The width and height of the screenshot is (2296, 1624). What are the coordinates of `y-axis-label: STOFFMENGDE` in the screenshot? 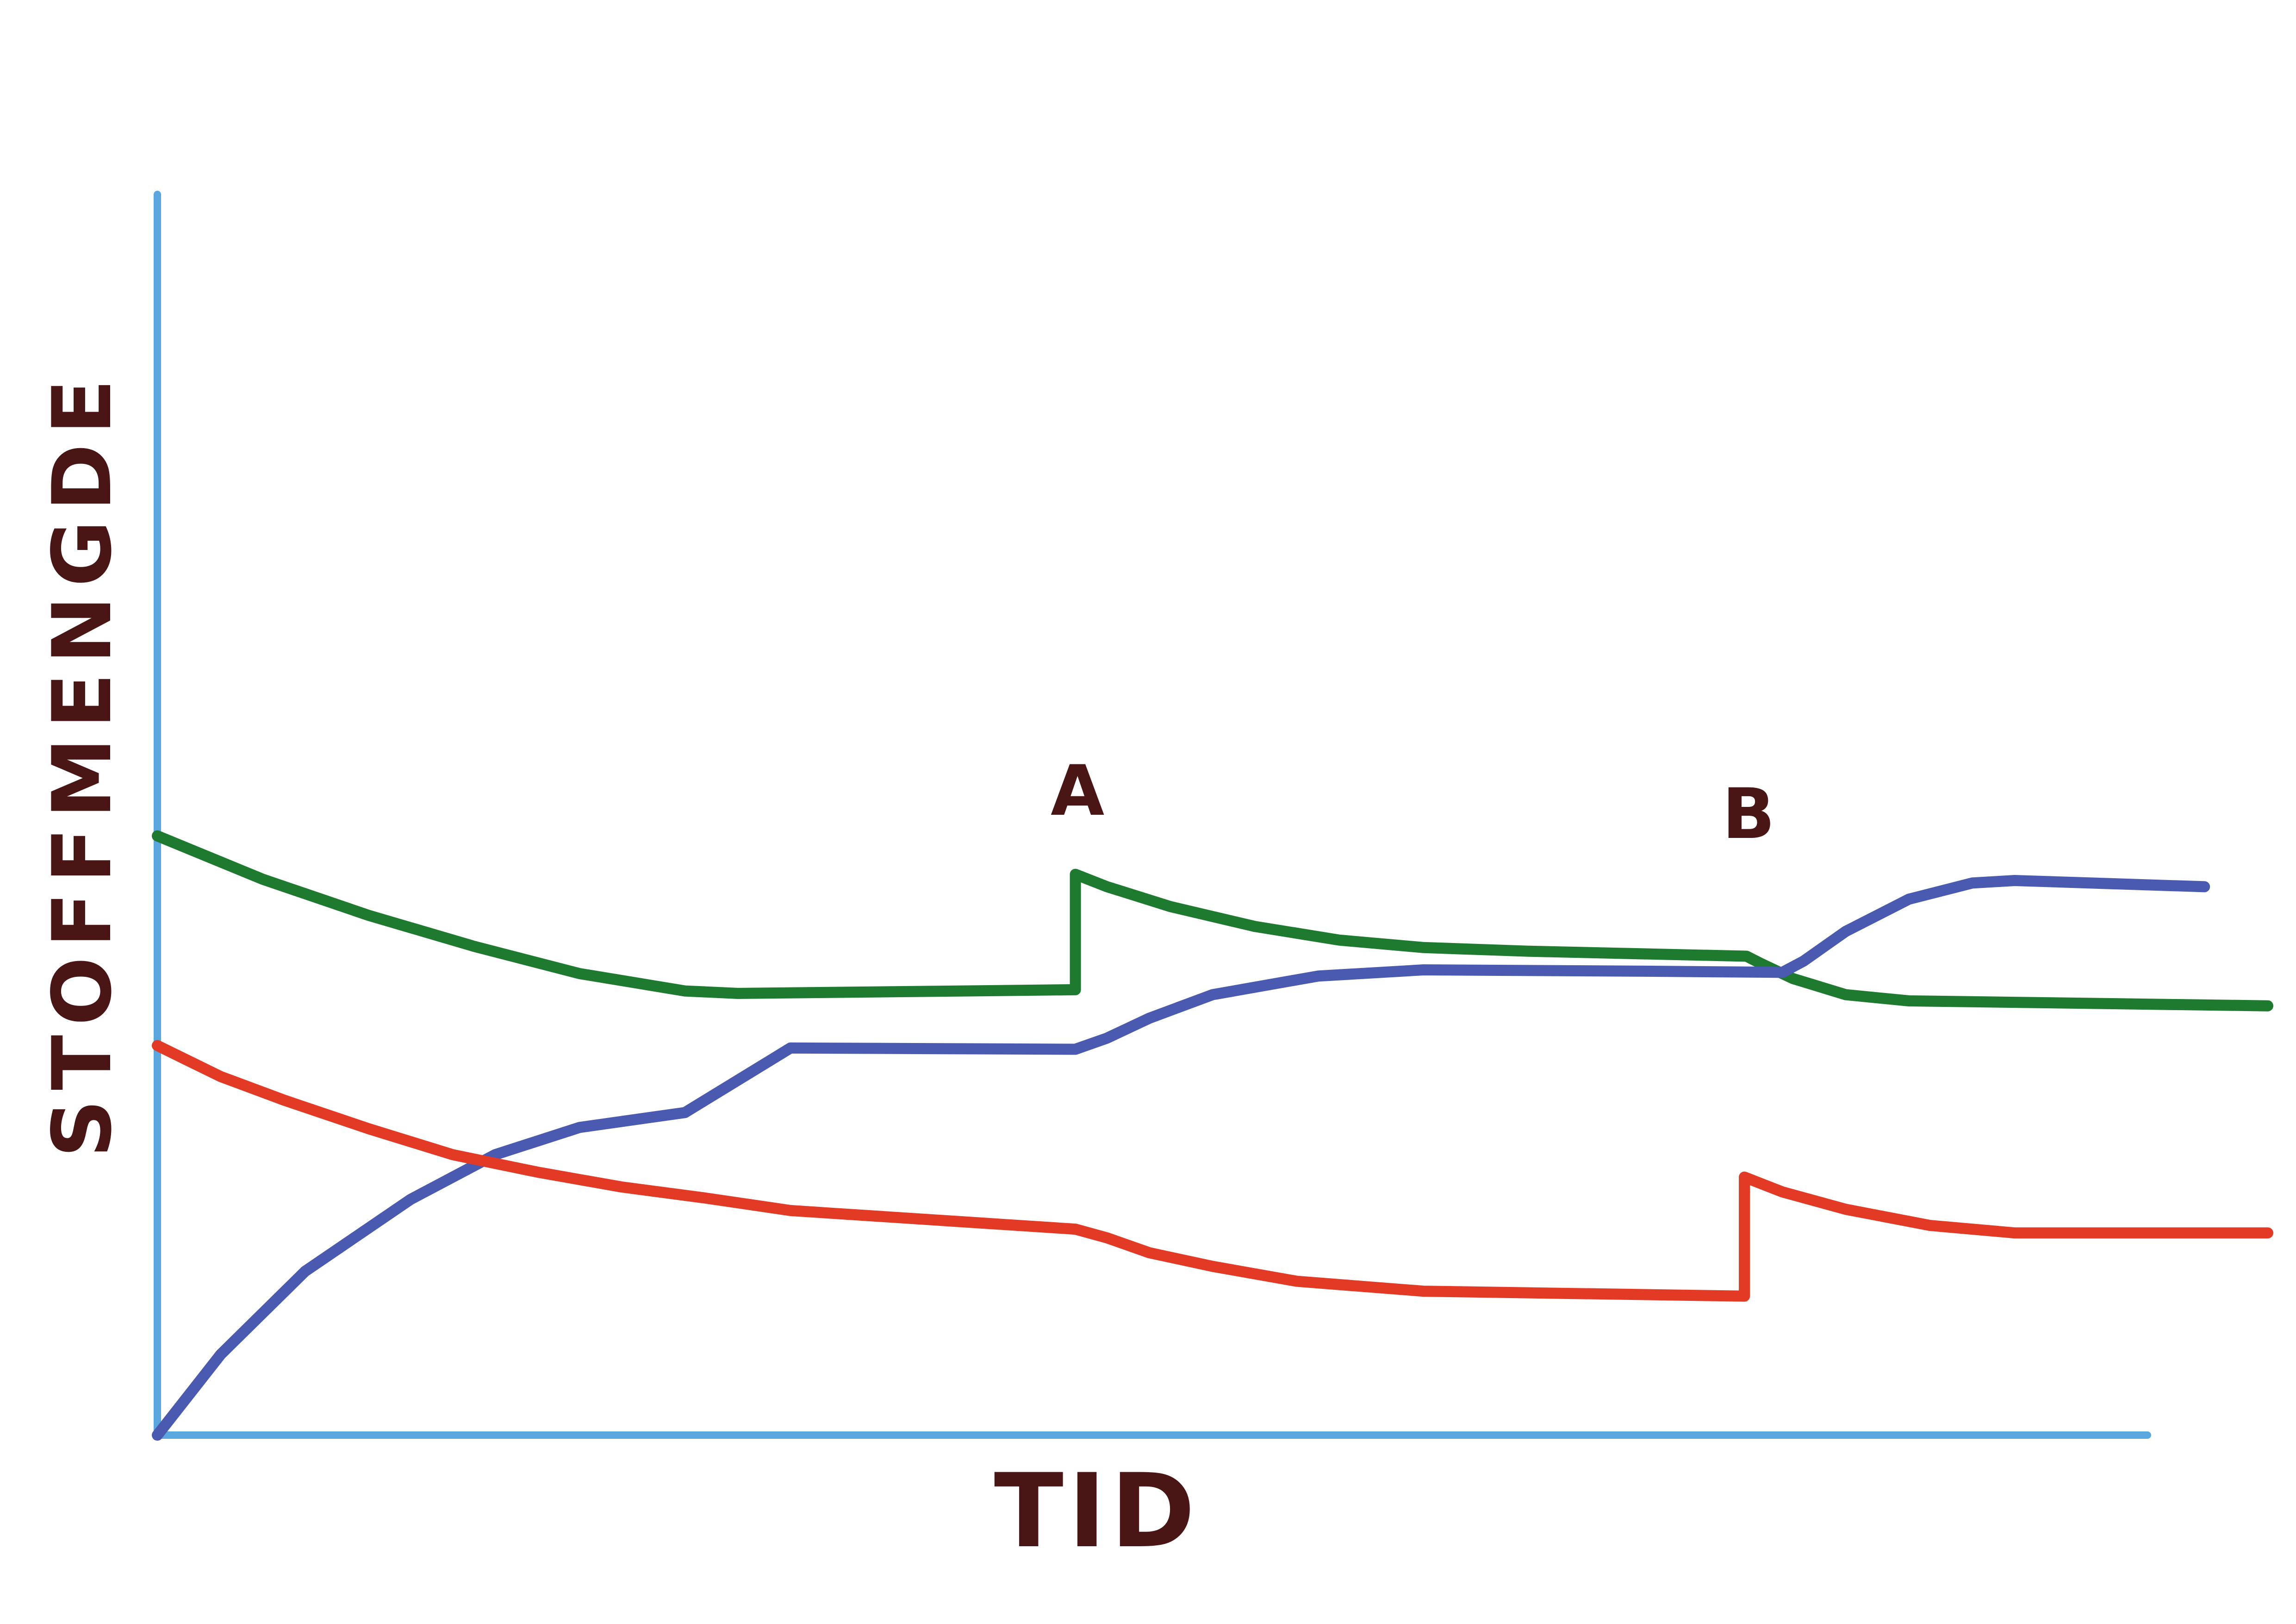 It's located at (83, 764).